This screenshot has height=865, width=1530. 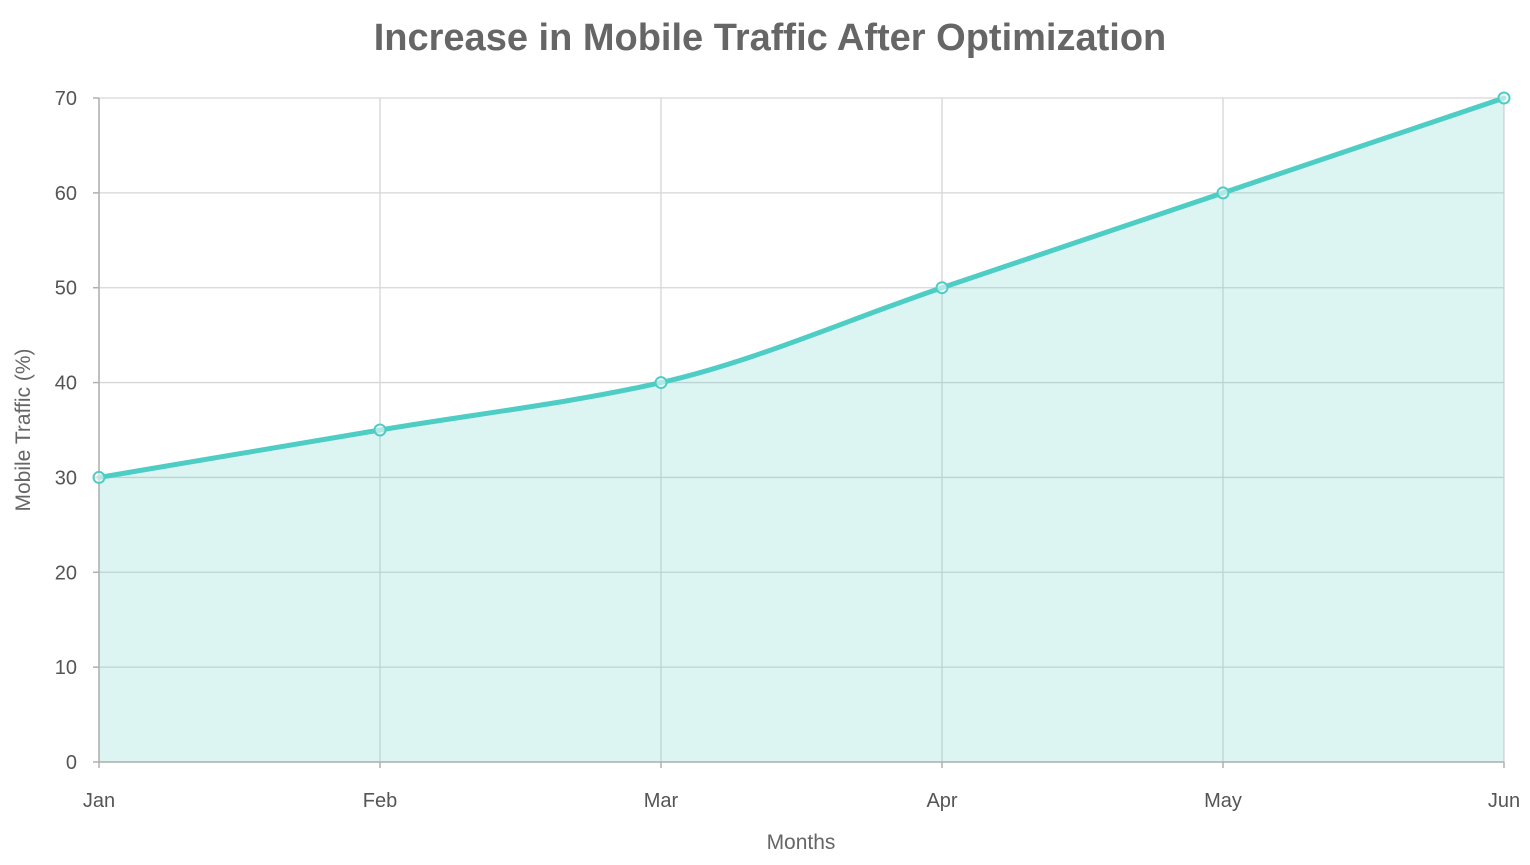 What do you see at coordinates (23, 430) in the screenshot?
I see `y-axis-label: Mobile Traffic (%)` at bounding box center [23, 430].